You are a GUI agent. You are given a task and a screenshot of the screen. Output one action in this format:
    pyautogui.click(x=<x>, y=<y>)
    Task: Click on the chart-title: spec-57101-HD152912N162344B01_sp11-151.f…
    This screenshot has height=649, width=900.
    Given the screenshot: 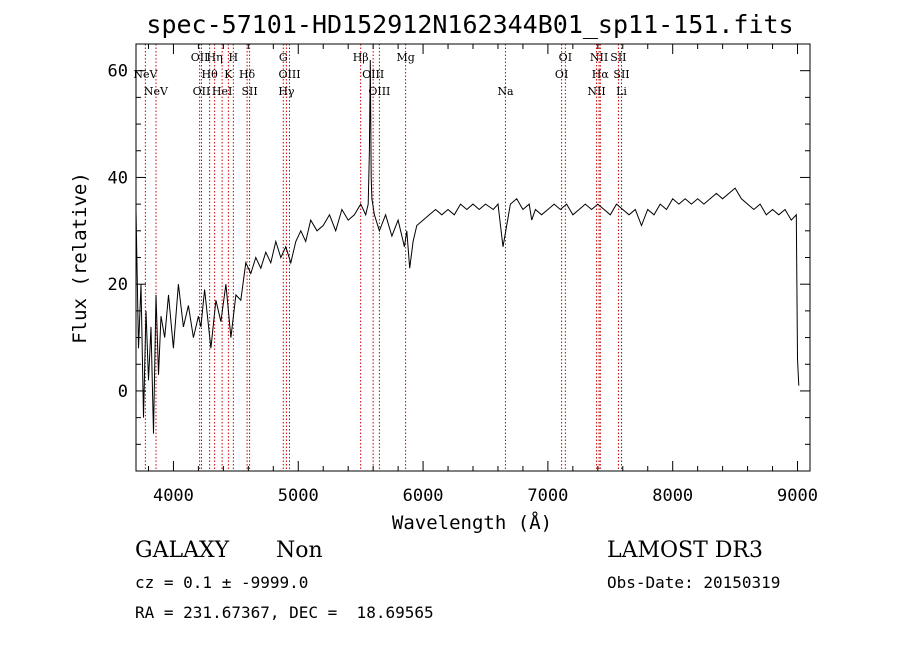 What is the action you would take?
    pyautogui.click(x=469, y=24)
    